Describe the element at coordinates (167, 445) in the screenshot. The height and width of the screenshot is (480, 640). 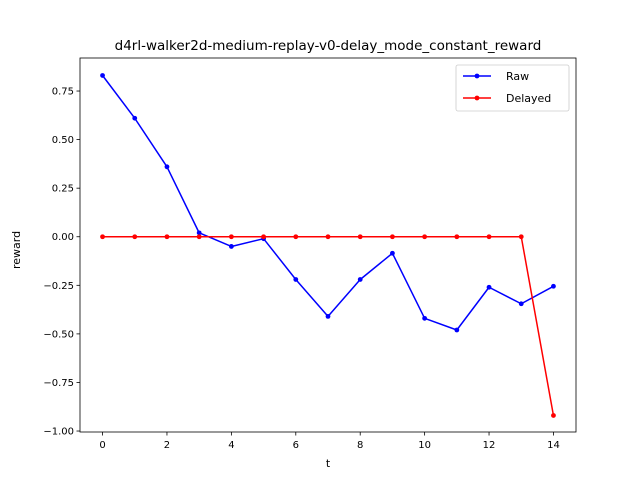
I see `x-tick-label: 2` at that location.